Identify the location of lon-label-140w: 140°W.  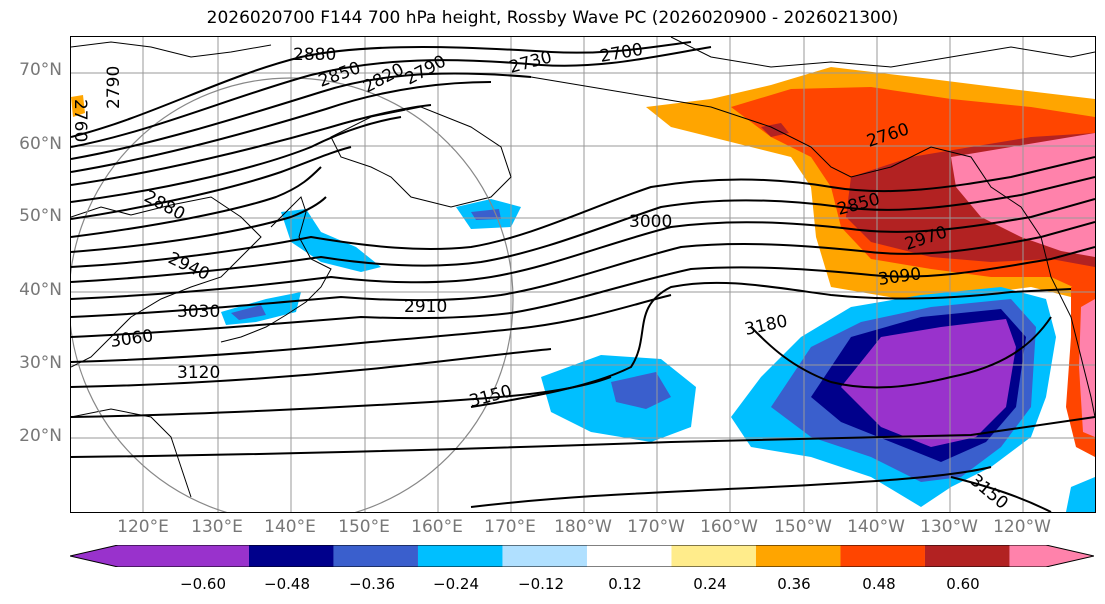
(876, 527).